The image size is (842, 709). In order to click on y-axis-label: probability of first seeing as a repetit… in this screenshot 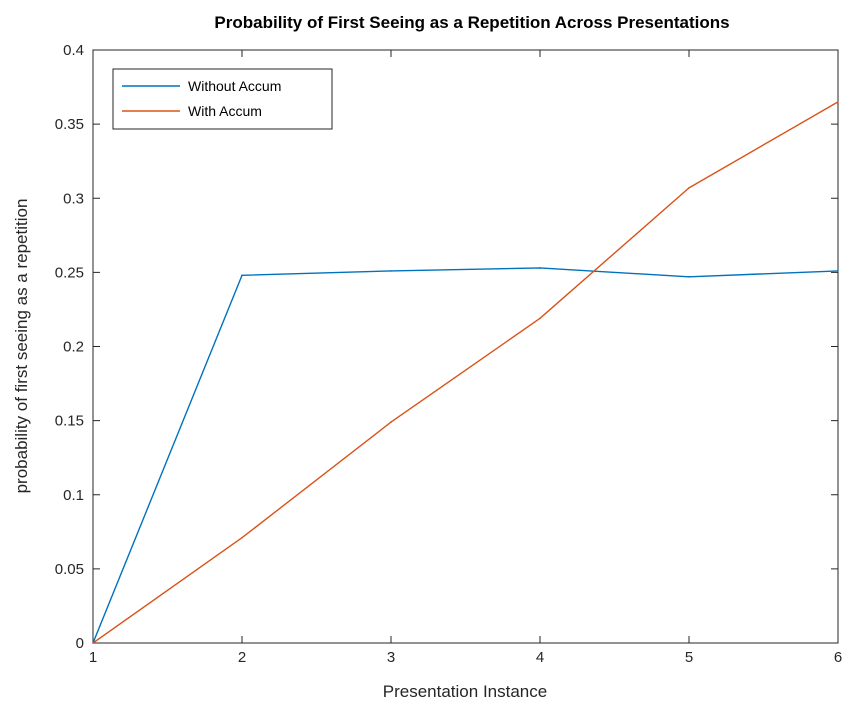, I will do `click(21, 346)`.